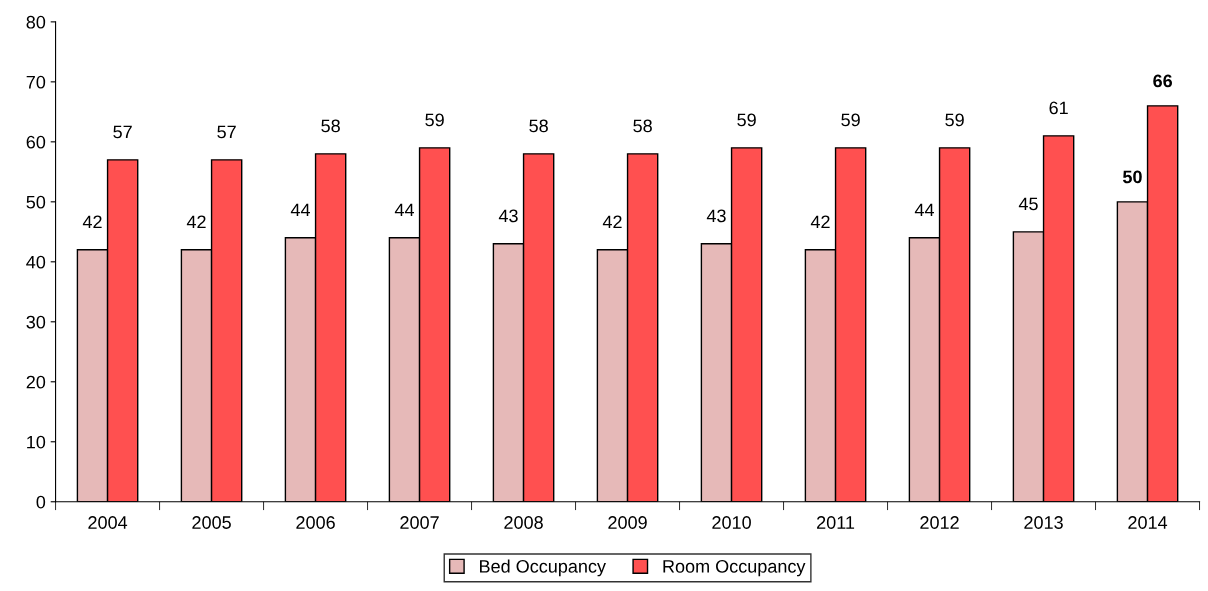 This screenshot has height=591, width=1208. Describe the element at coordinates (627, 522) in the screenshot. I see `x-tick-label: 2009` at that location.